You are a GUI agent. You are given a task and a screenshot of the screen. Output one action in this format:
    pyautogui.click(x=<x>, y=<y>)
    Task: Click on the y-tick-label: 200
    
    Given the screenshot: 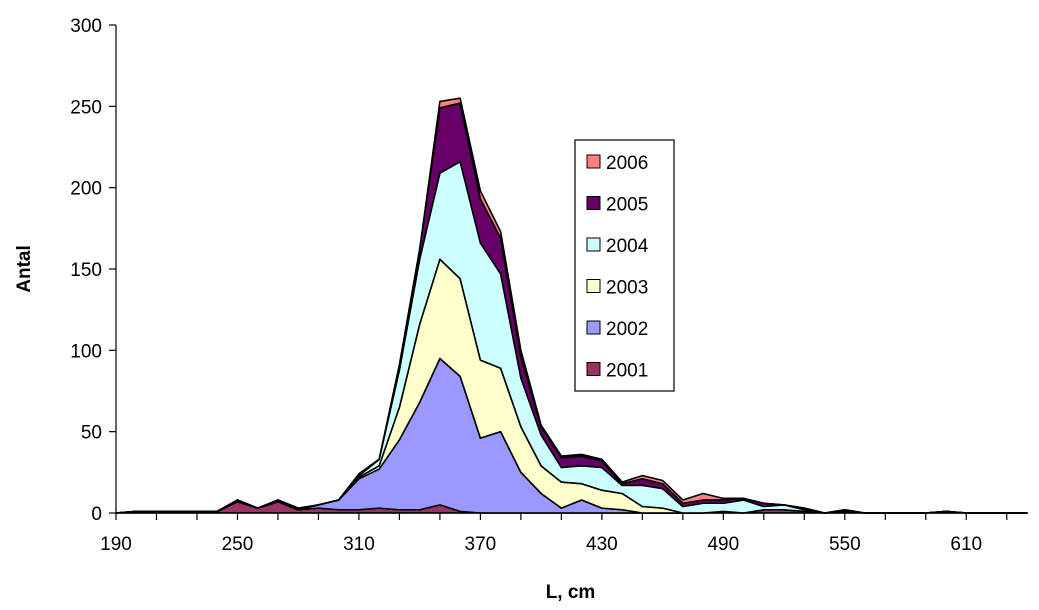 What is the action you would take?
    pyautogui.click(x=86, y=189)
    